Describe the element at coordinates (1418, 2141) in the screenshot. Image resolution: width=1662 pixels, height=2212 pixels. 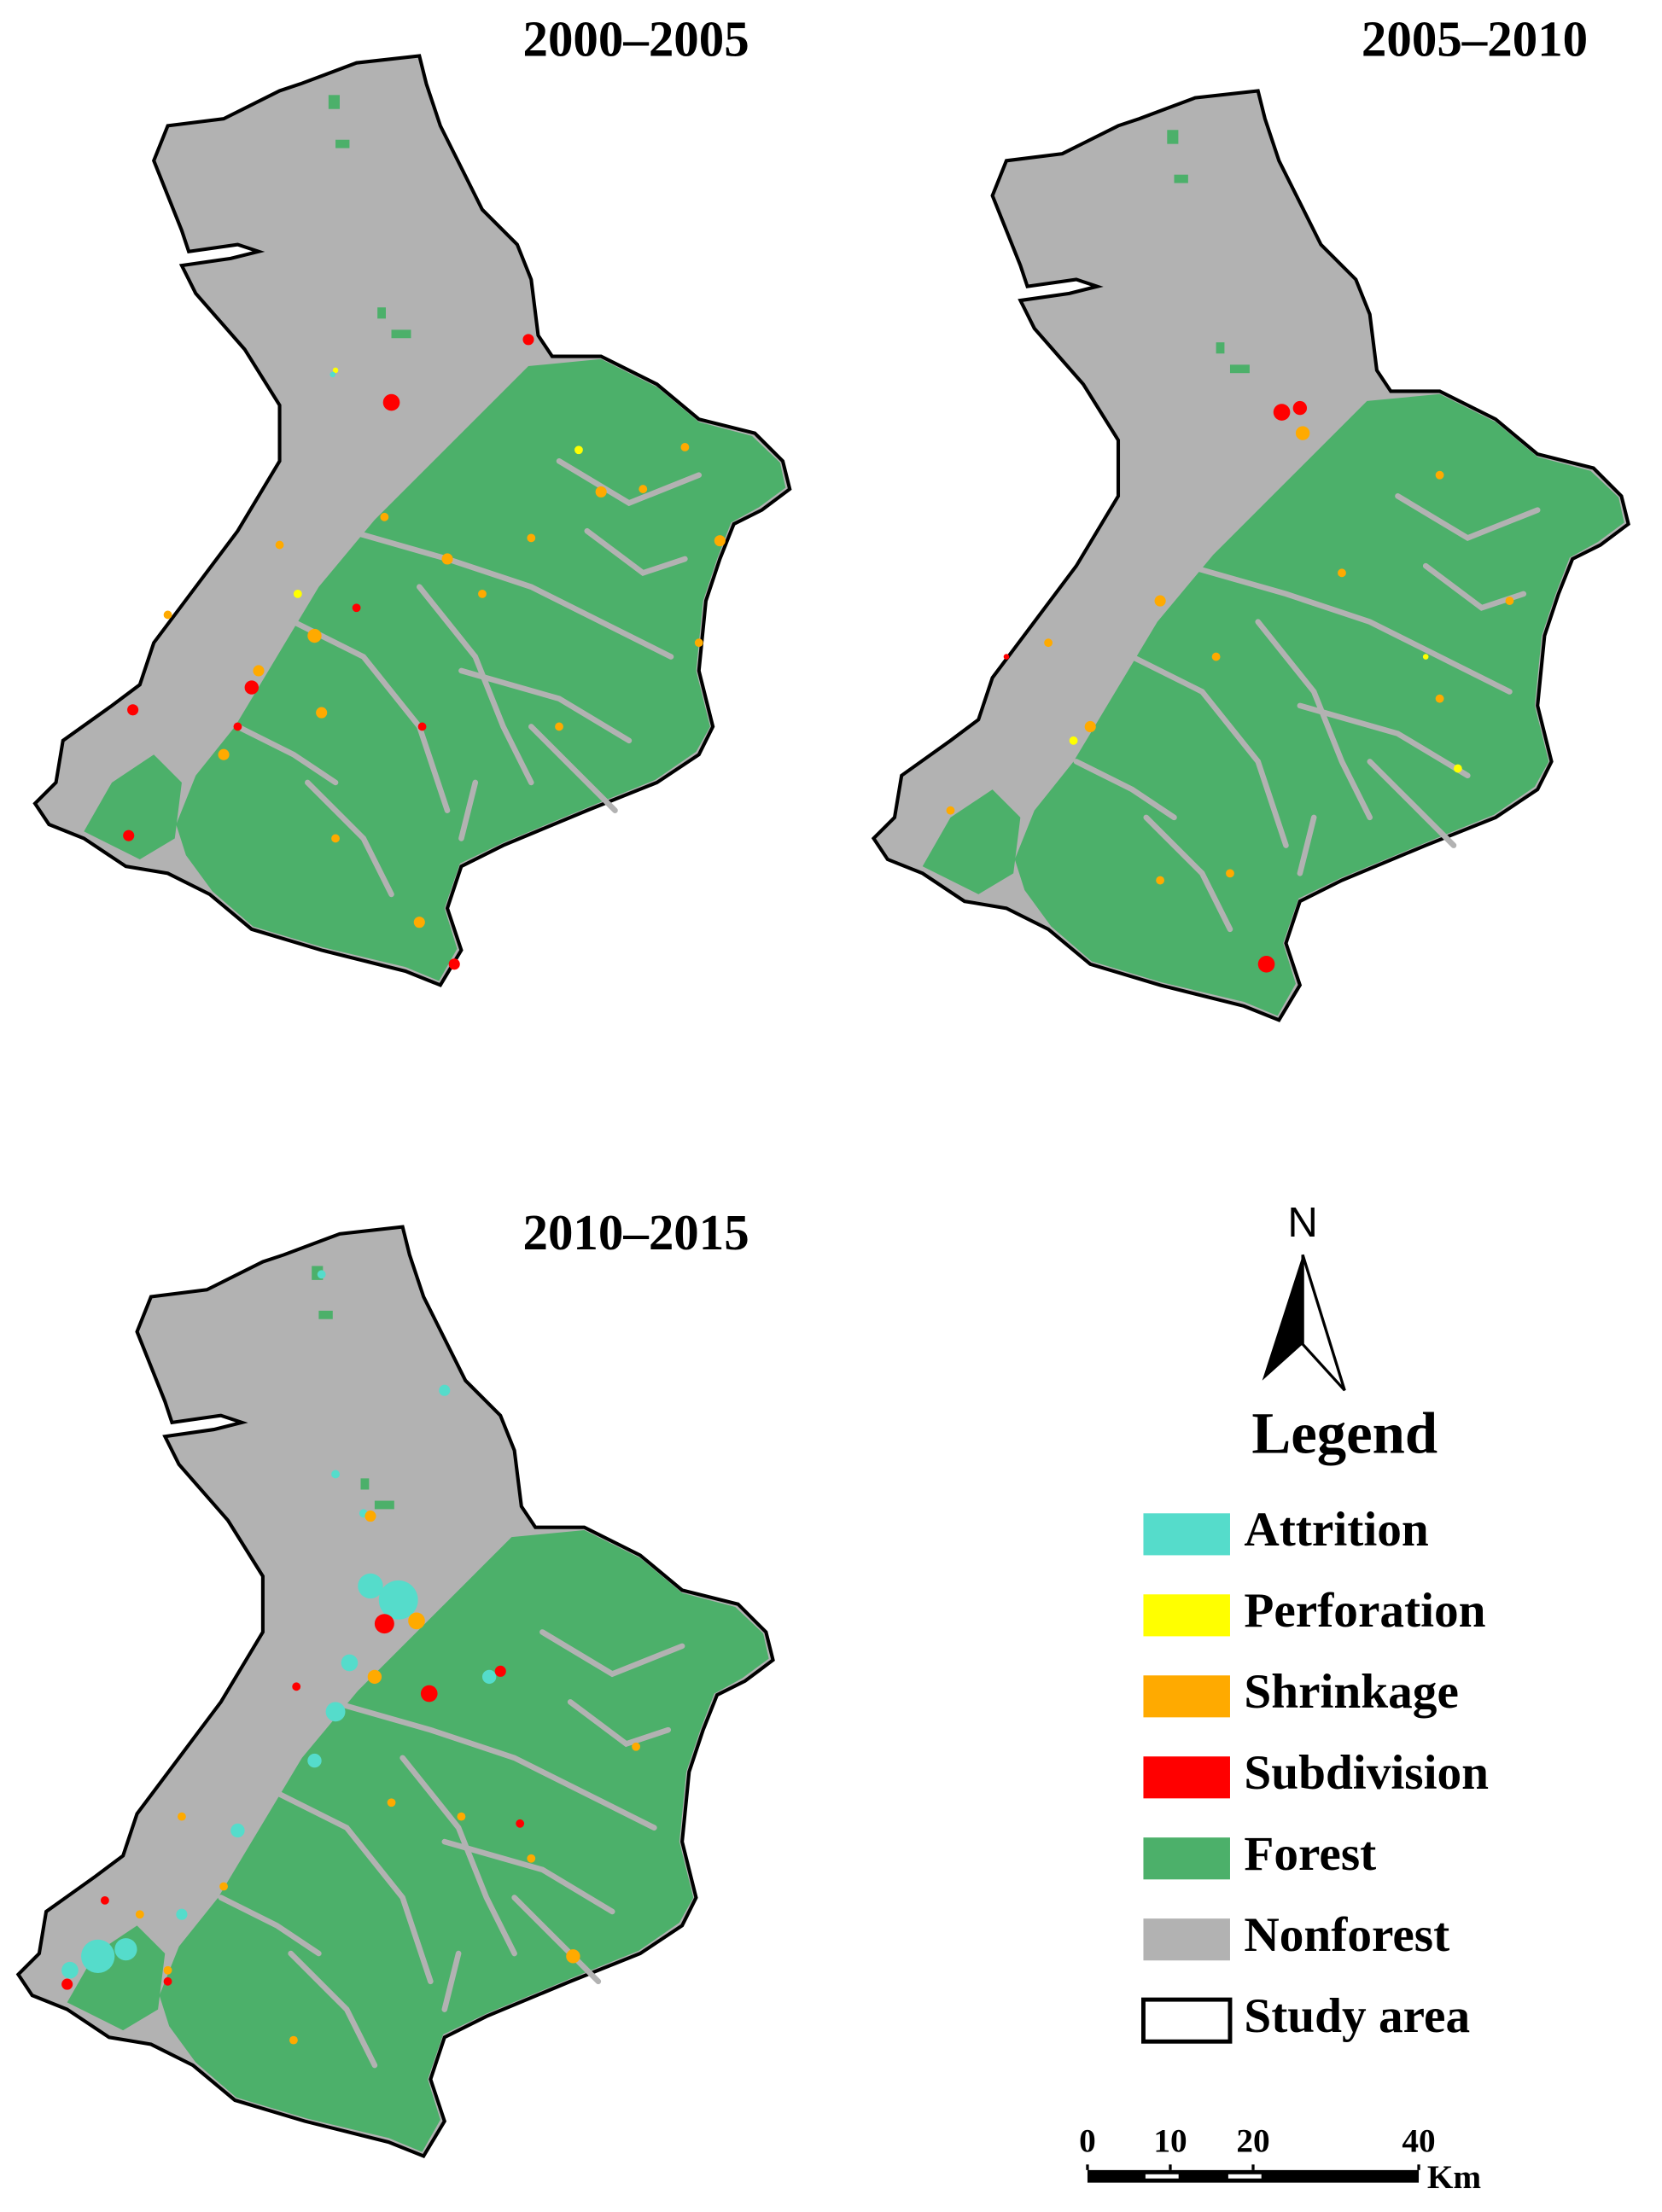
I see `scale-tick-label: 40` at that location.